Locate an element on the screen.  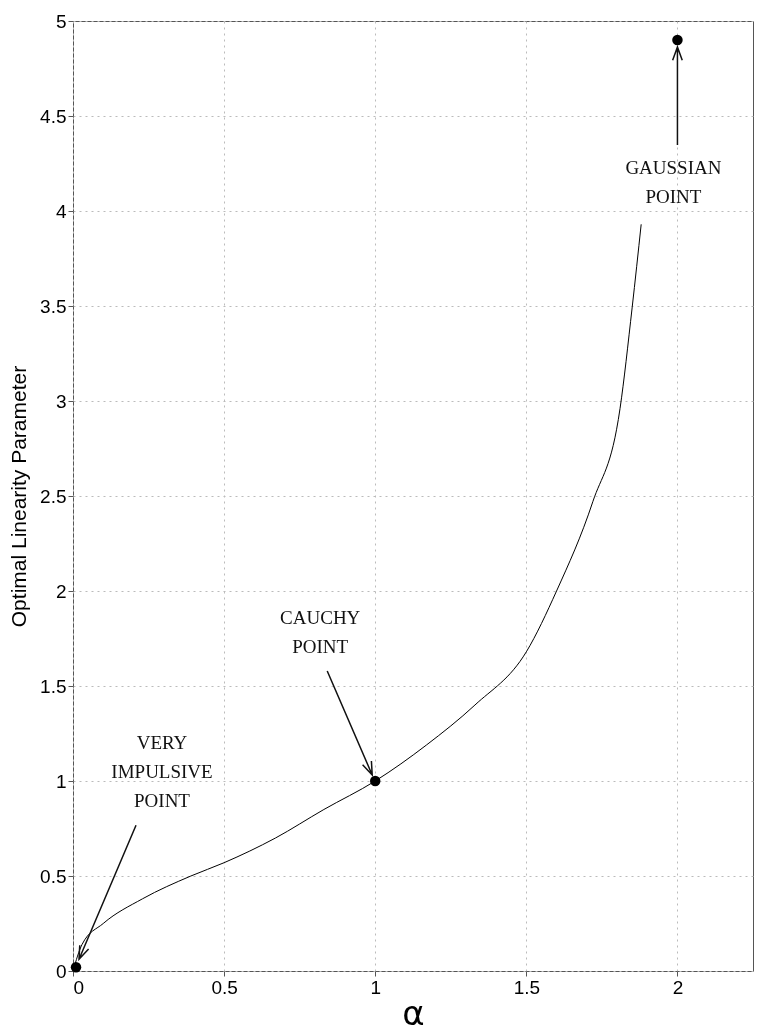
x-axis-title: α is located at coordinates (413, 1010).